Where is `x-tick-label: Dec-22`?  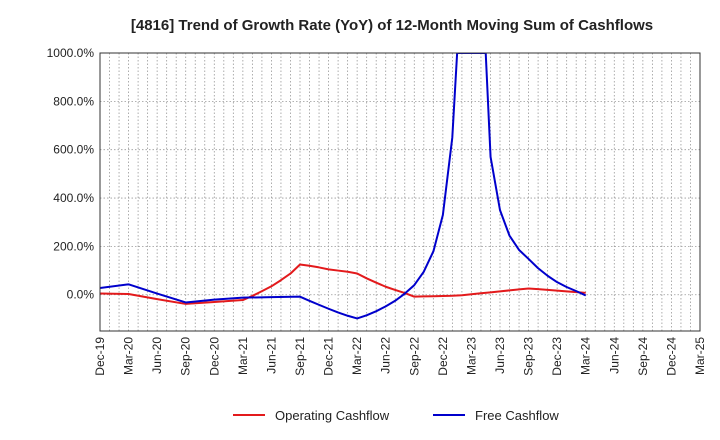 x-tick-label: Dec-22 is located at coordinates (443, 356).